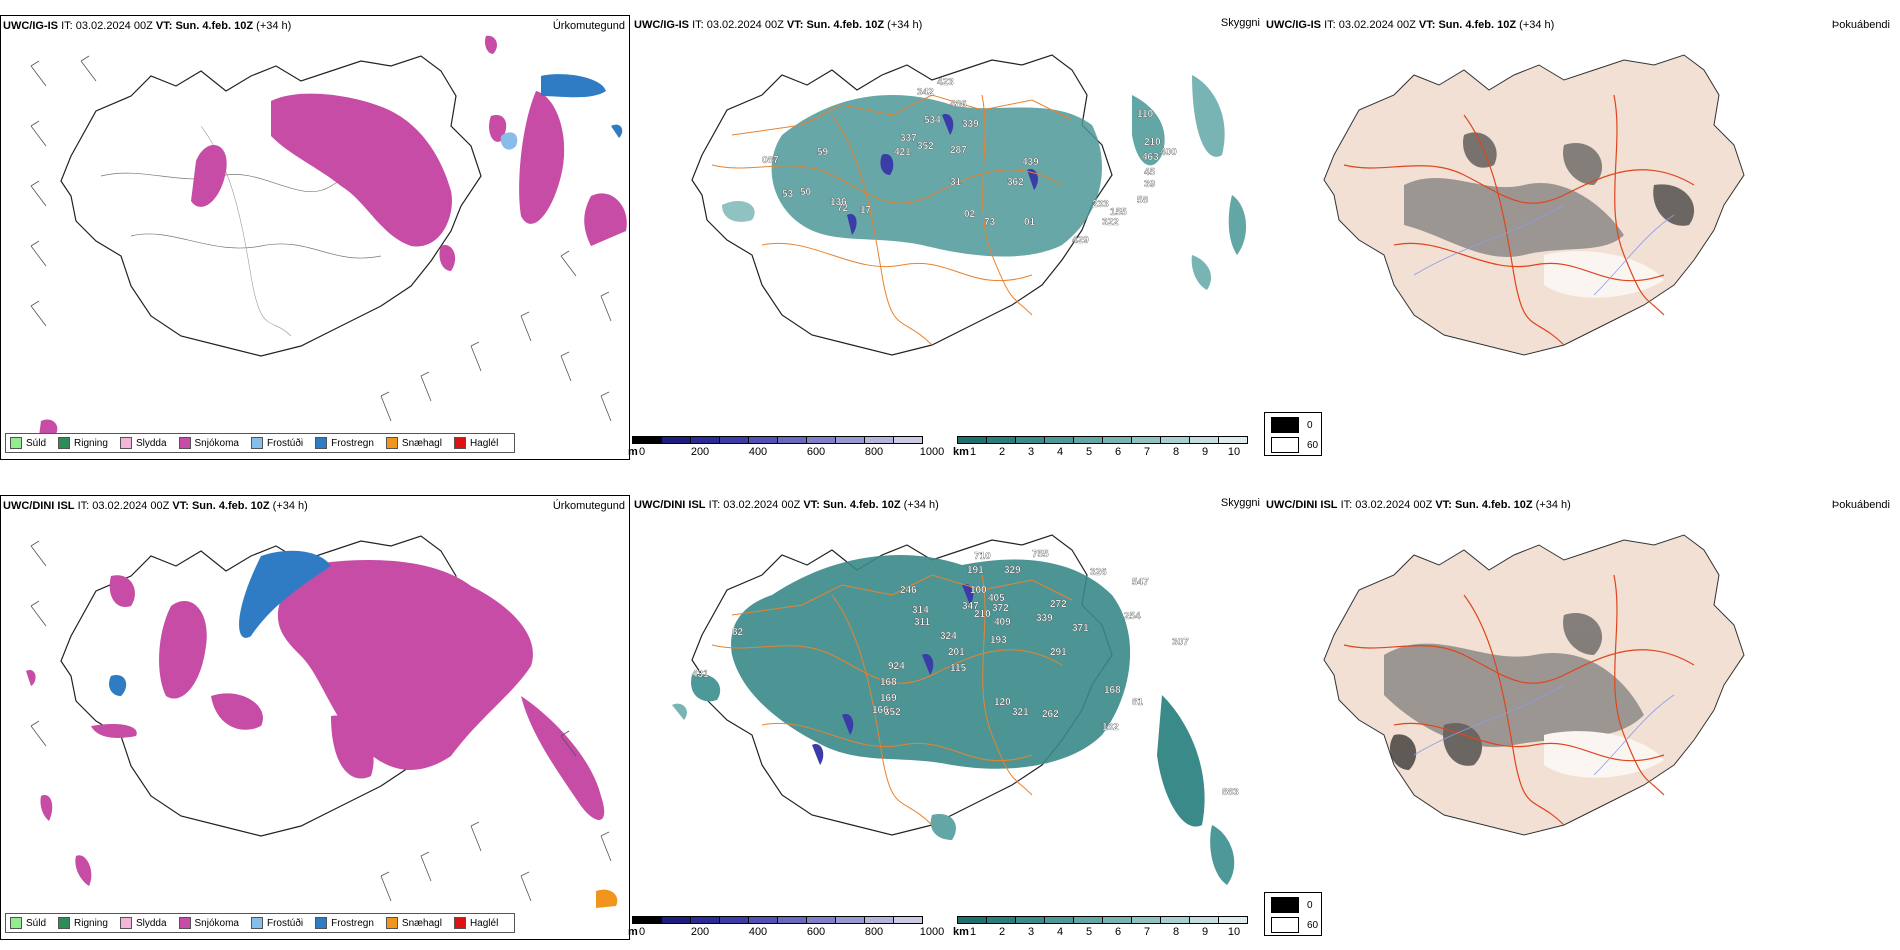  What do you see at coordinates (978, 590) in the screenshot?
I see `cloud-base-value: 100` at bounding box center [978, 590].